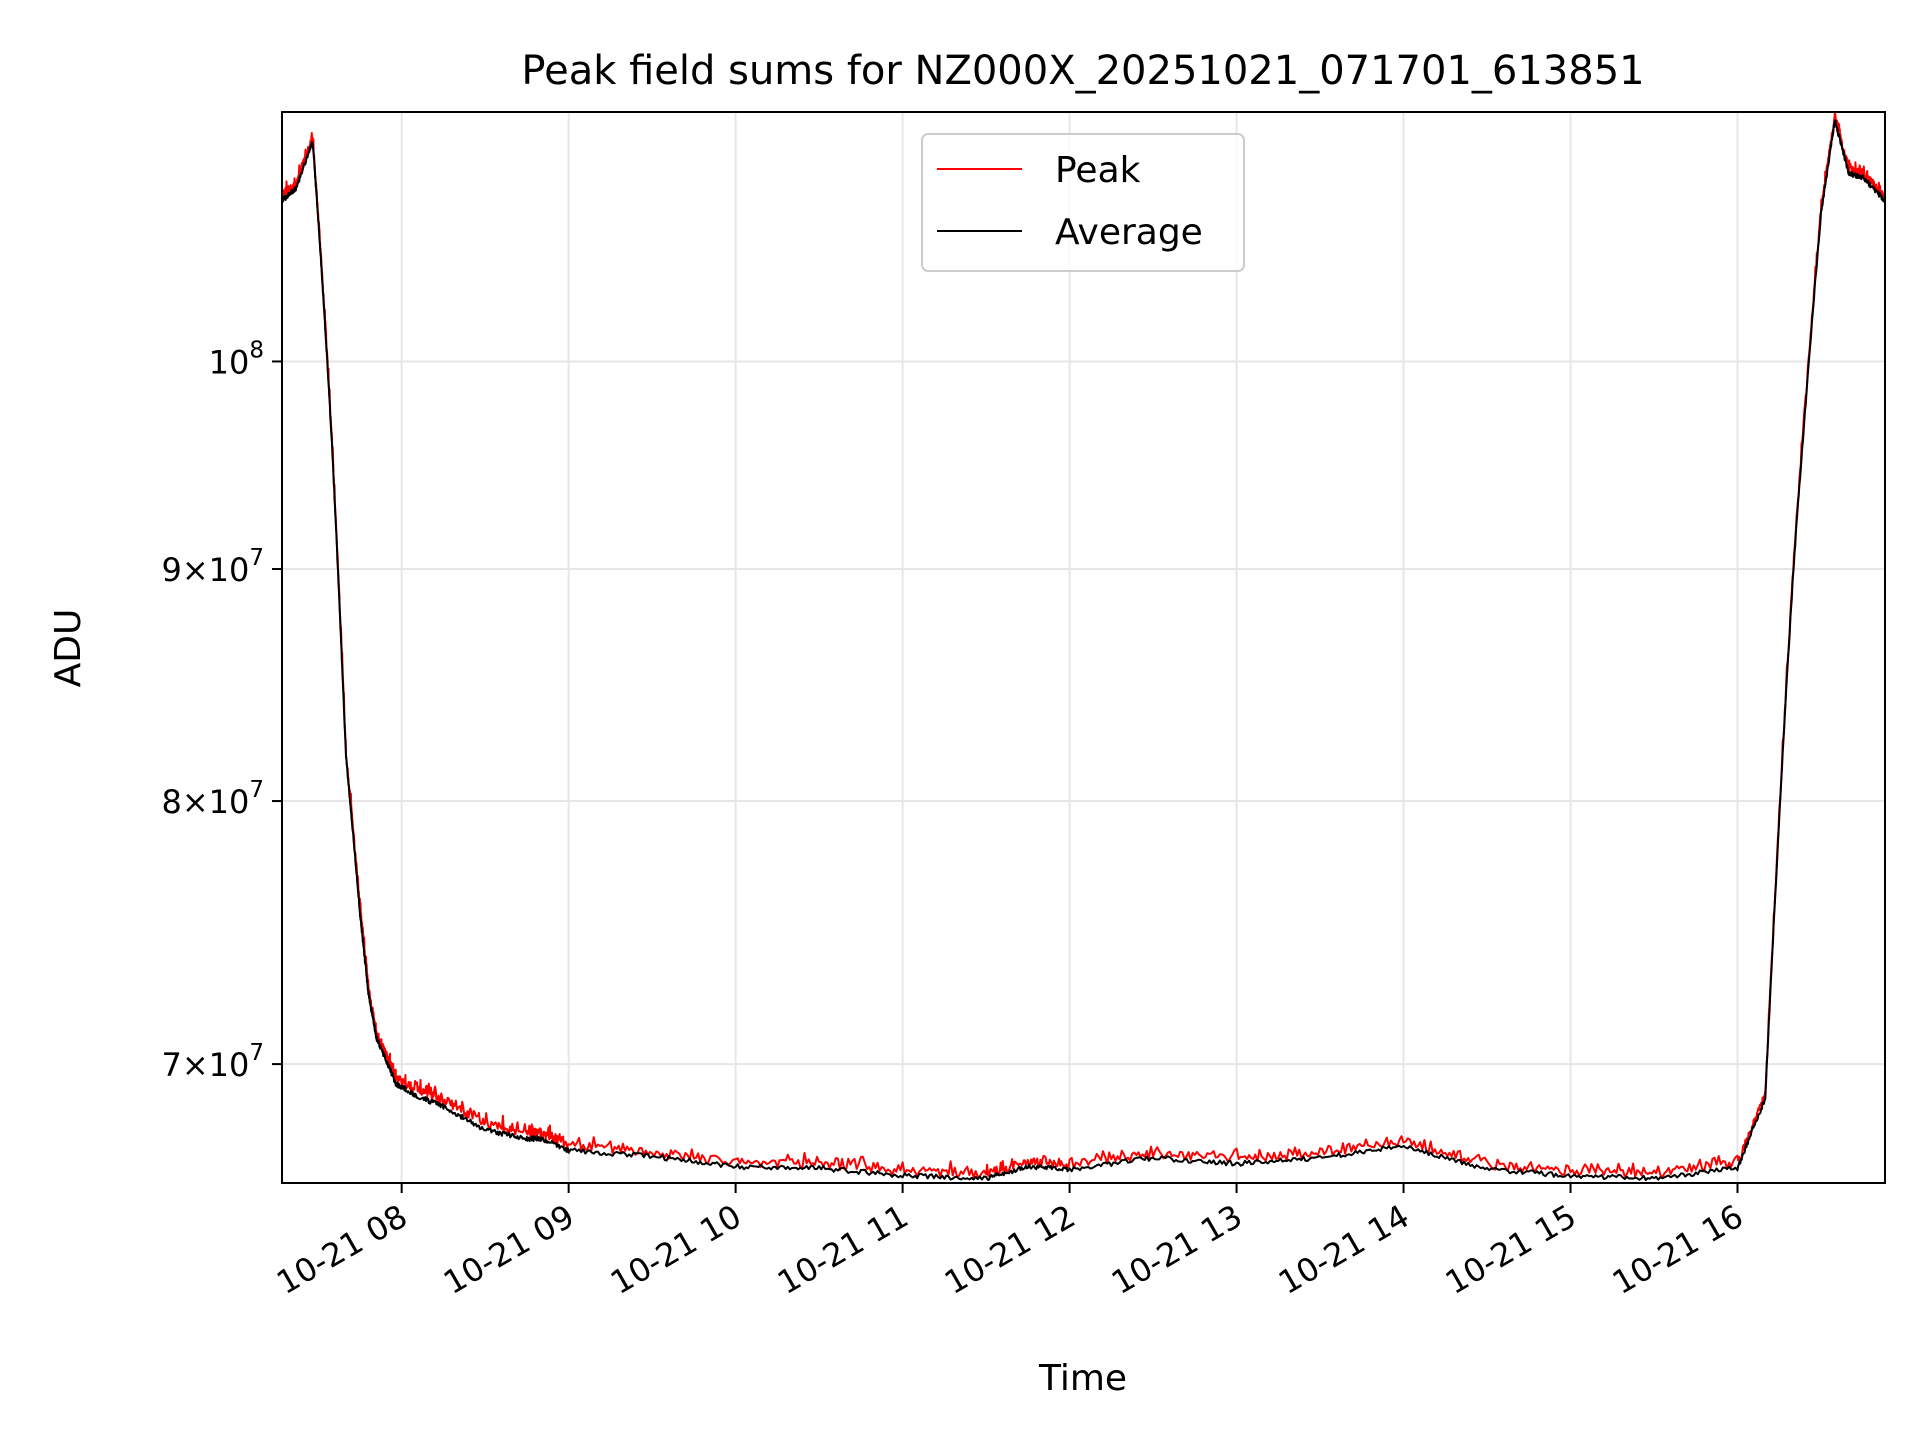 This screenshot has height=1440, width=1920. I want to click on legend-average-label: Average, so click(1129, 232).